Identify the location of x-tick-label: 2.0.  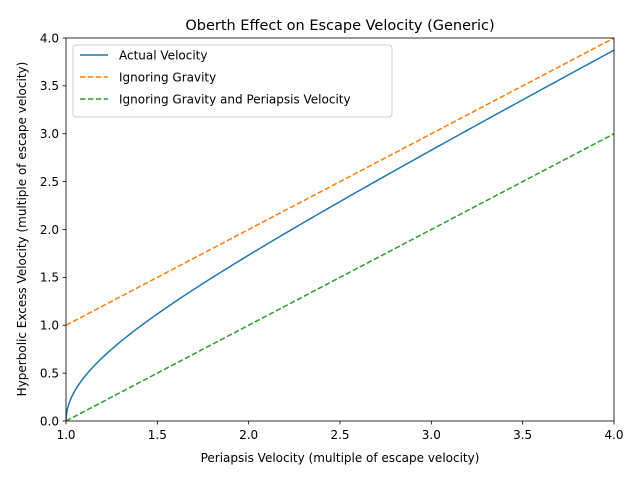
(248, 435).